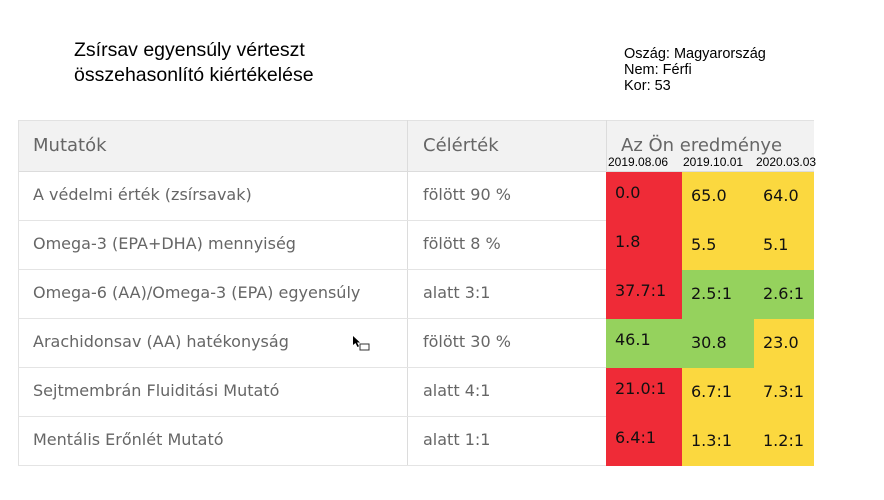 The width and height of the screenshot is (884, 500). Describe the element at coordinates (718, 343) in the screenshot. I see `result-cell-green: 30.8` at that location.